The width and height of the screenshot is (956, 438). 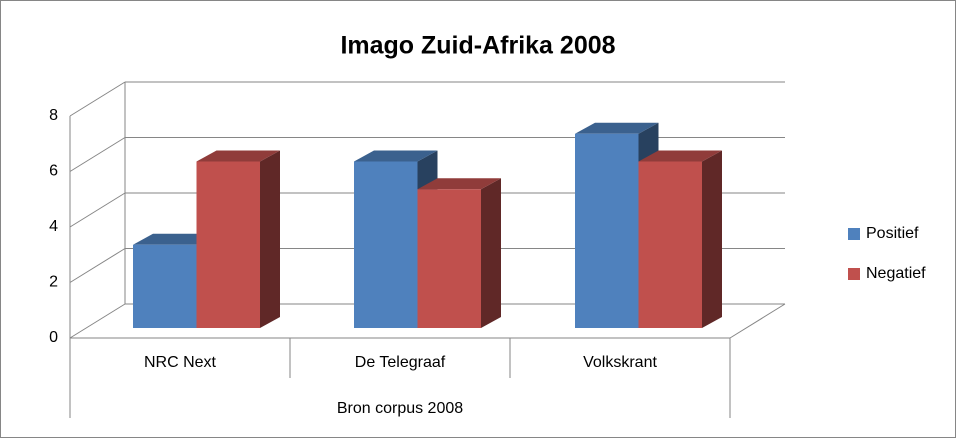 I want to click on x-axis-label: Bron corpus 2008, so click(x=400, y=408).